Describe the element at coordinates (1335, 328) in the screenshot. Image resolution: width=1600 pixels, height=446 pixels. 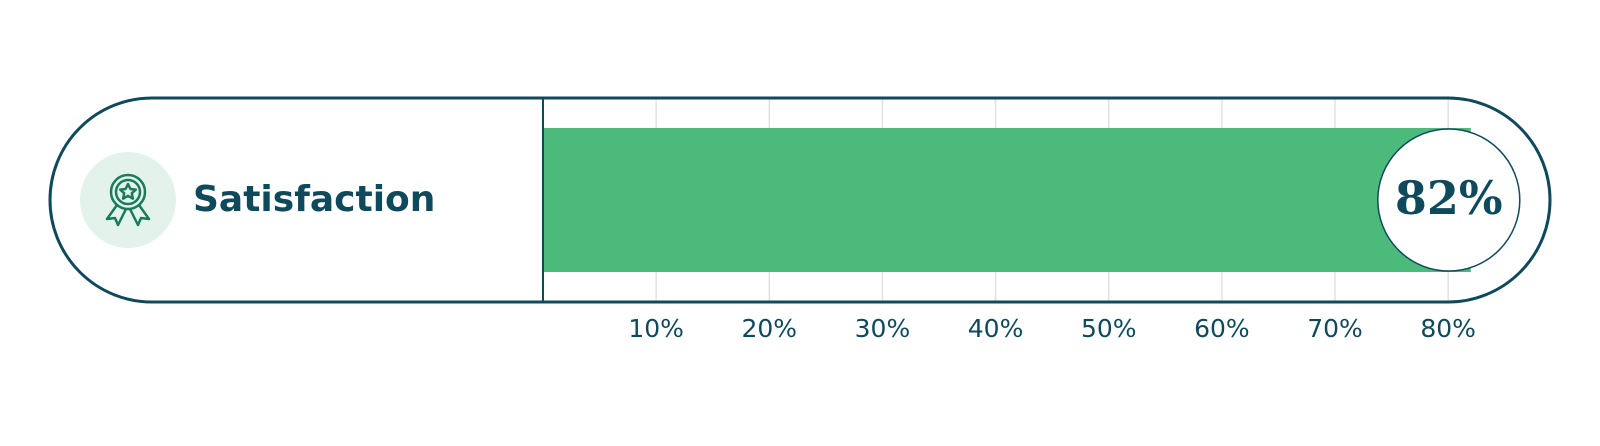
I see `x-tick-label: 70%` at that location.